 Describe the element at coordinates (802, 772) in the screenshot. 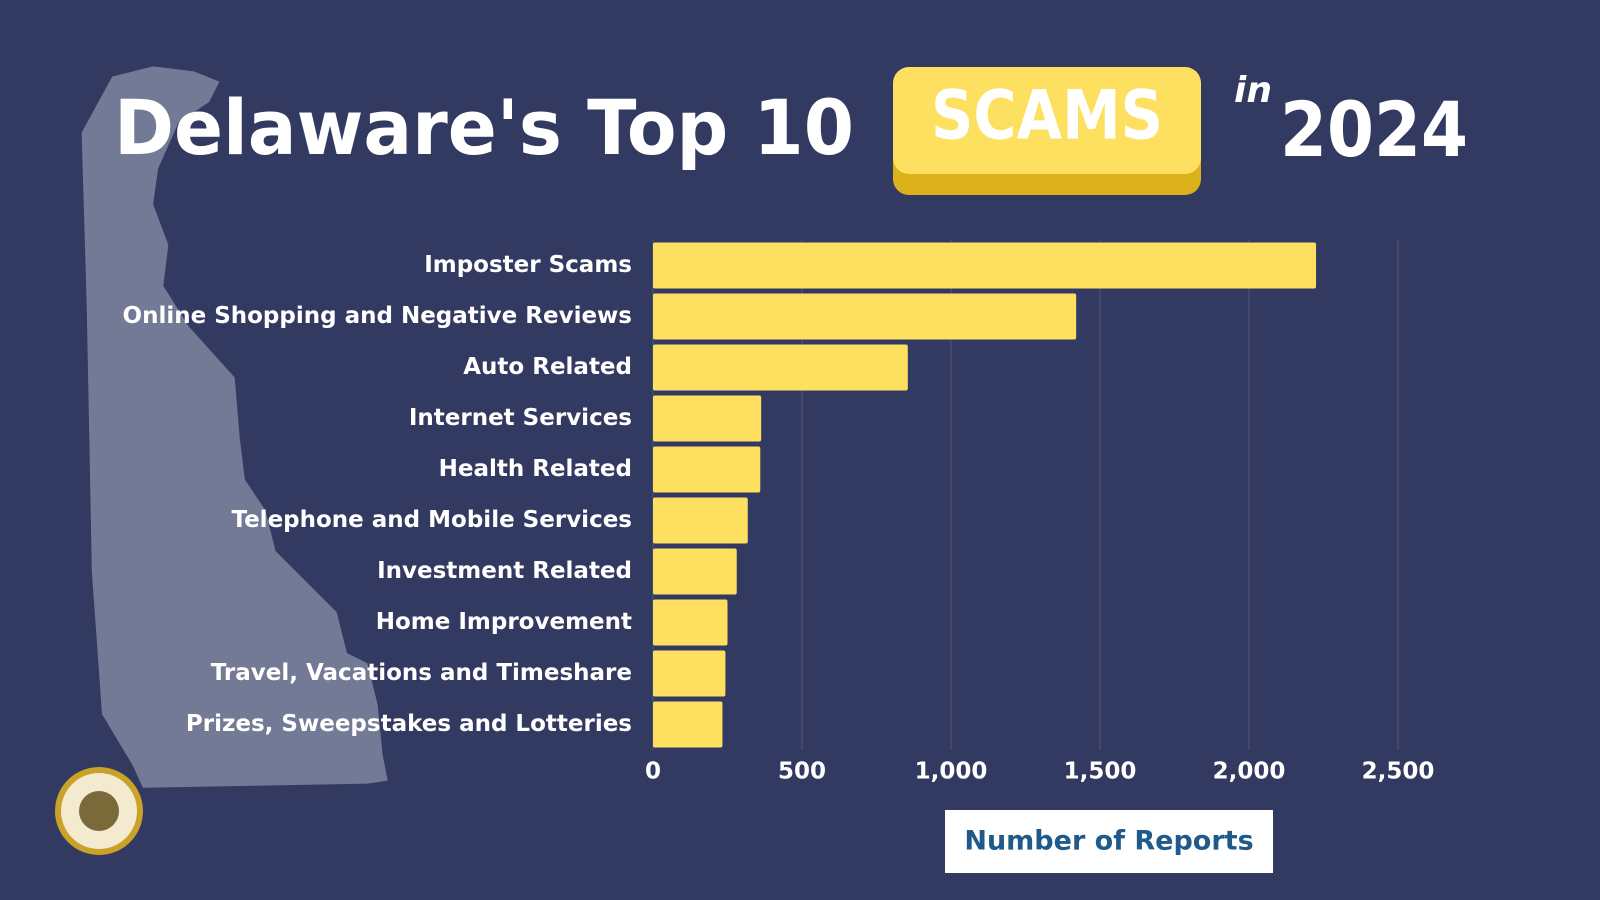

I see `x-tick-label: 500` at that location.